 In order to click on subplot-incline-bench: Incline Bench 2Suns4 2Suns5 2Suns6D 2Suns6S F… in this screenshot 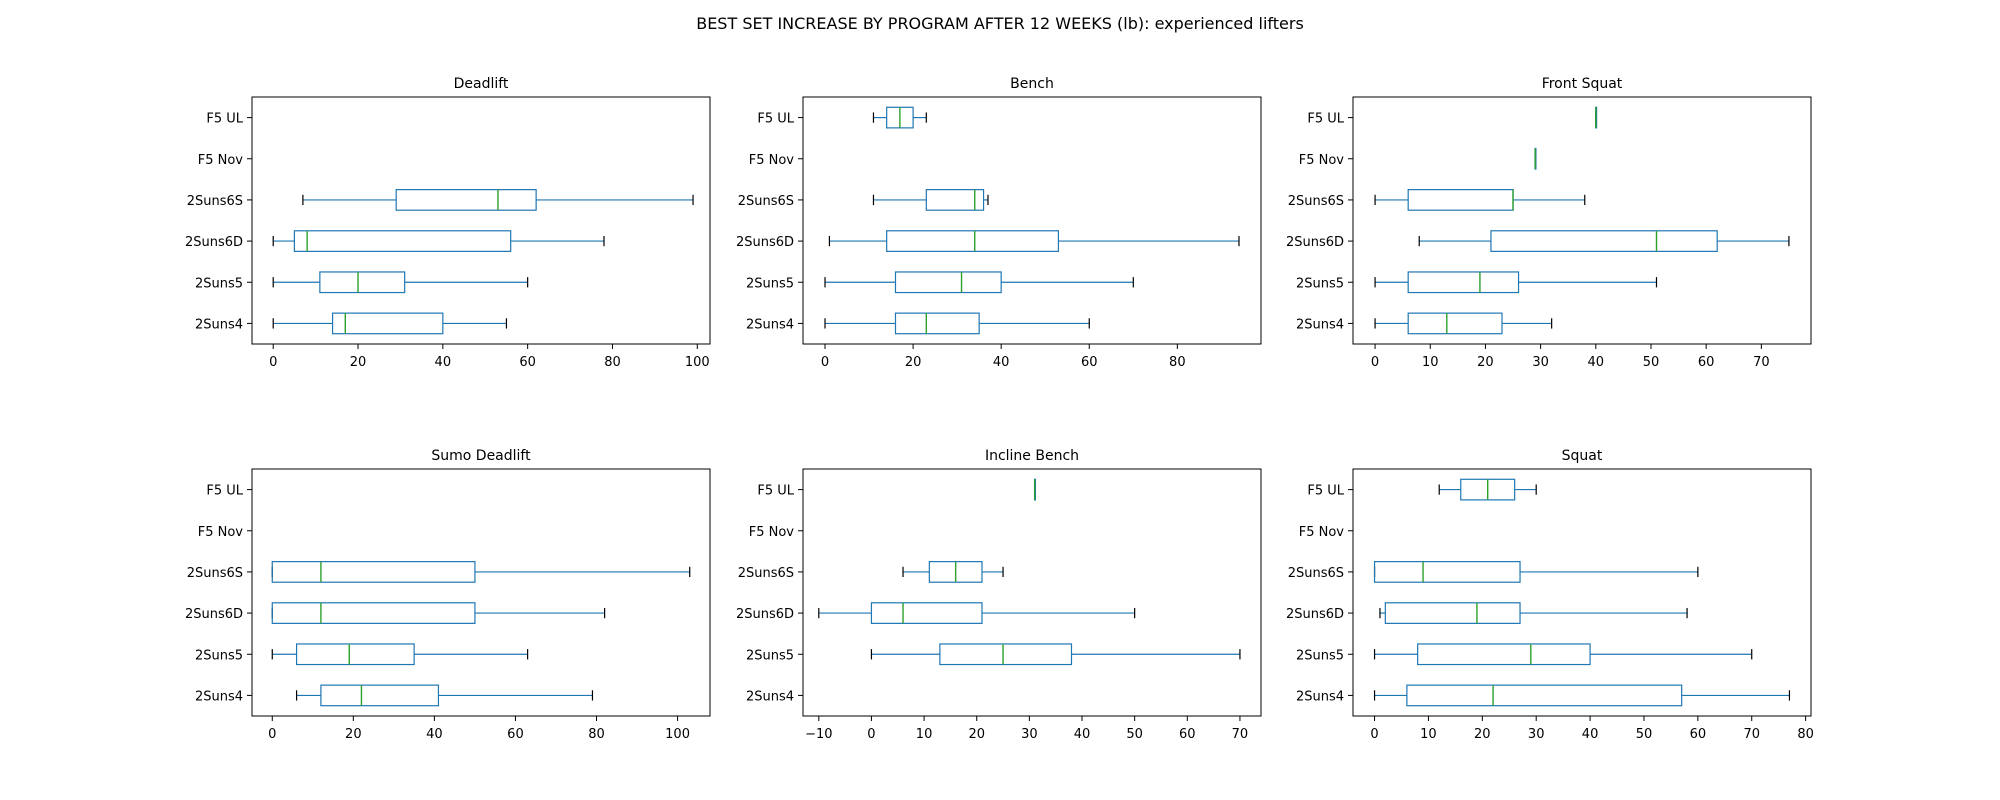, I will do `click(999, 595)`.